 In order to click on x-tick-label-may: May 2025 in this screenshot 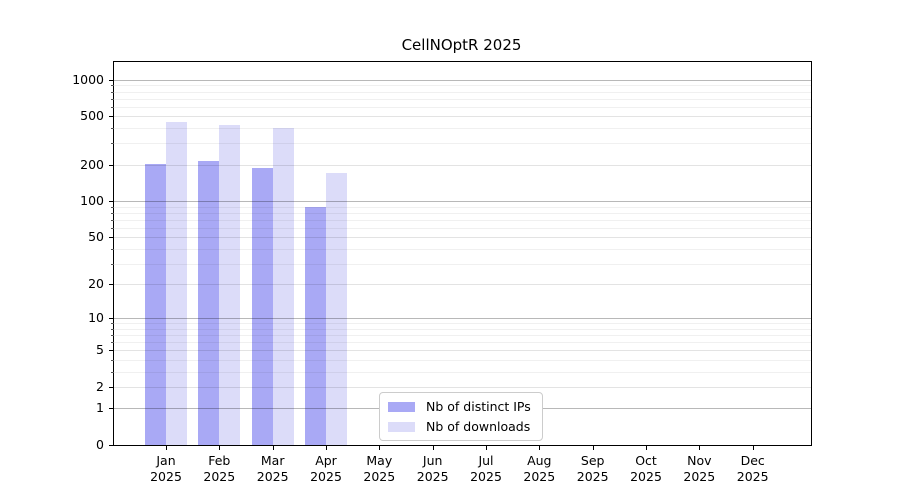, I will do `click(379, 469)`.